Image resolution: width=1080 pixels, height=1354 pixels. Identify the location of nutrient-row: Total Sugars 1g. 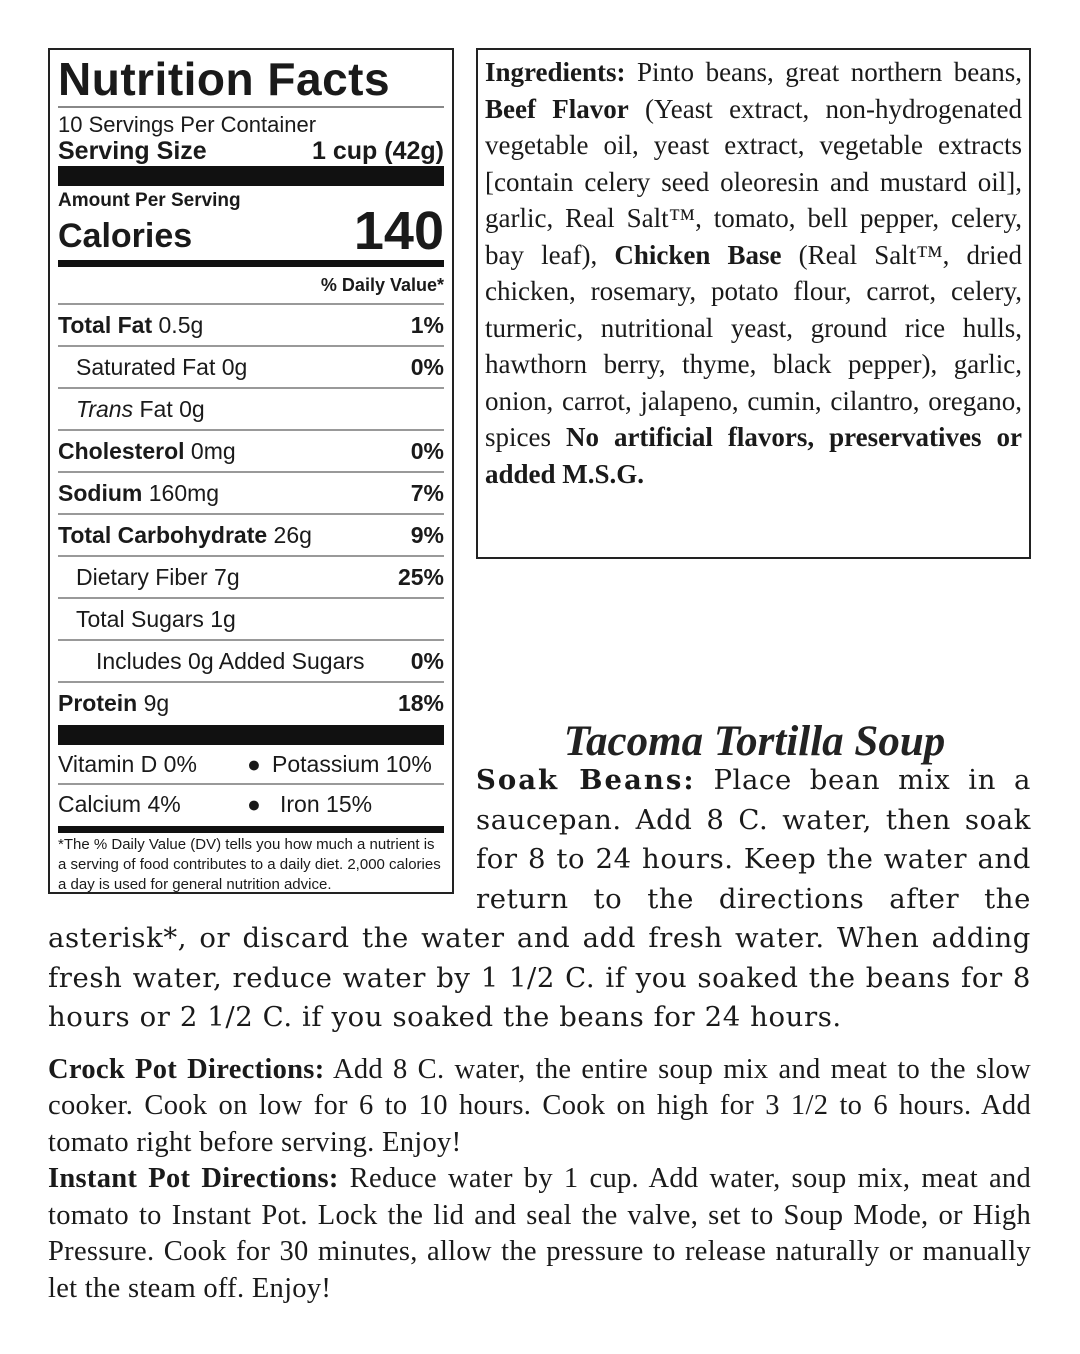
(251, 620).